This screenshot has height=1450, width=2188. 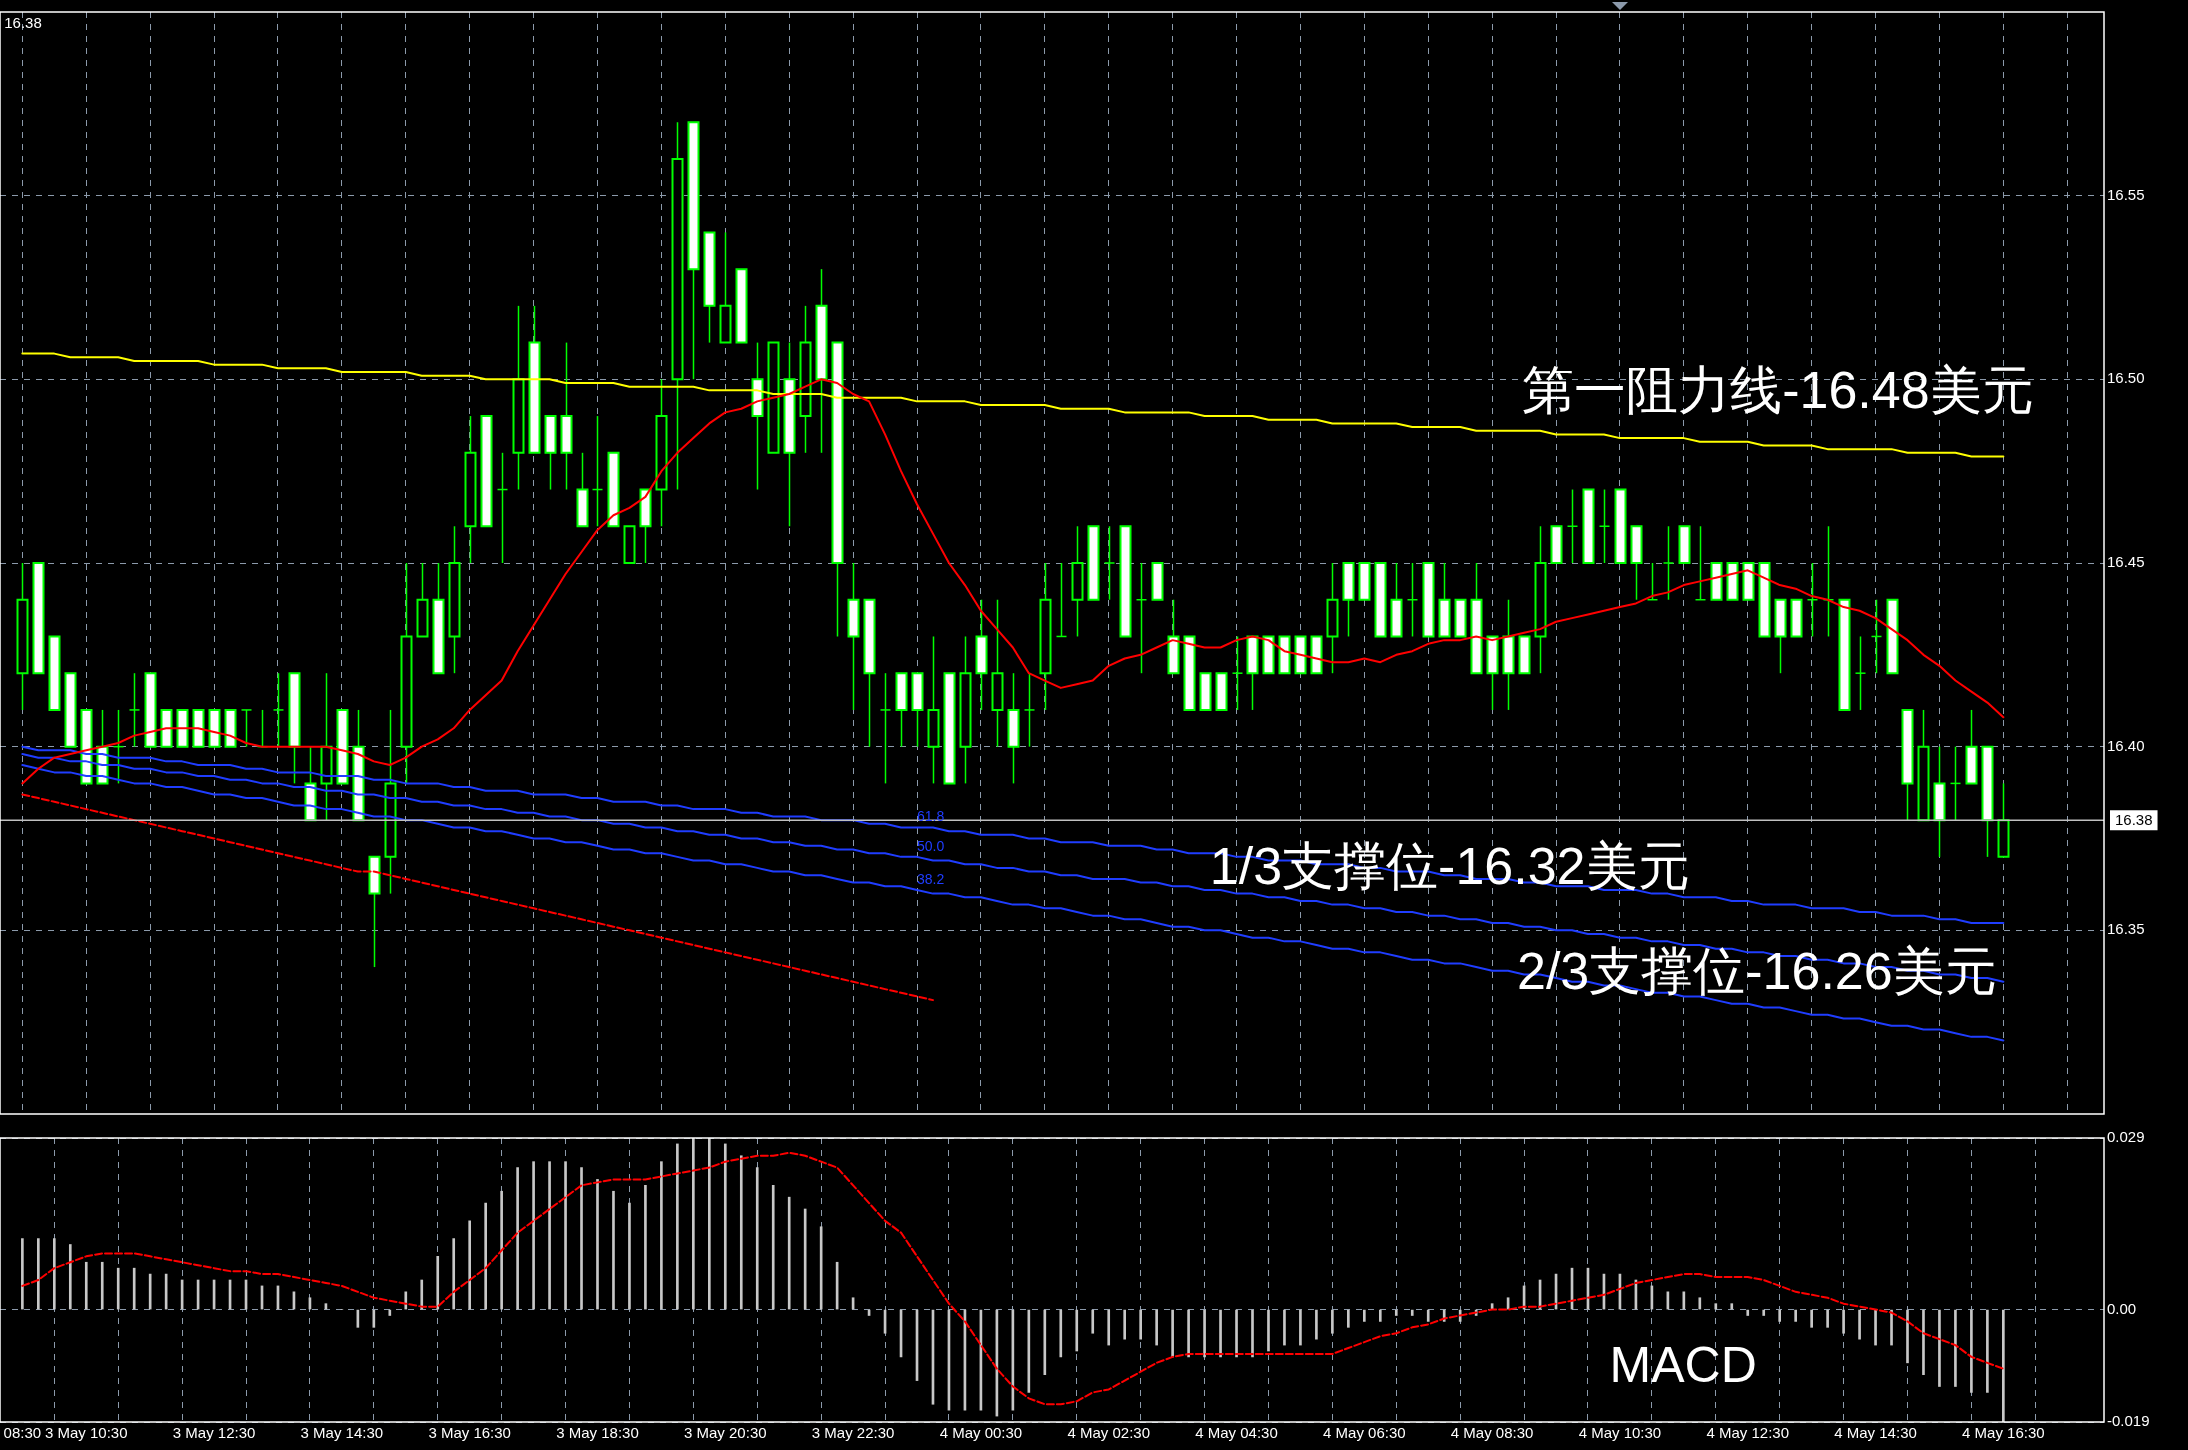 I want to click on y-tick-label: 0.00, so click(x=2122, y=1308).